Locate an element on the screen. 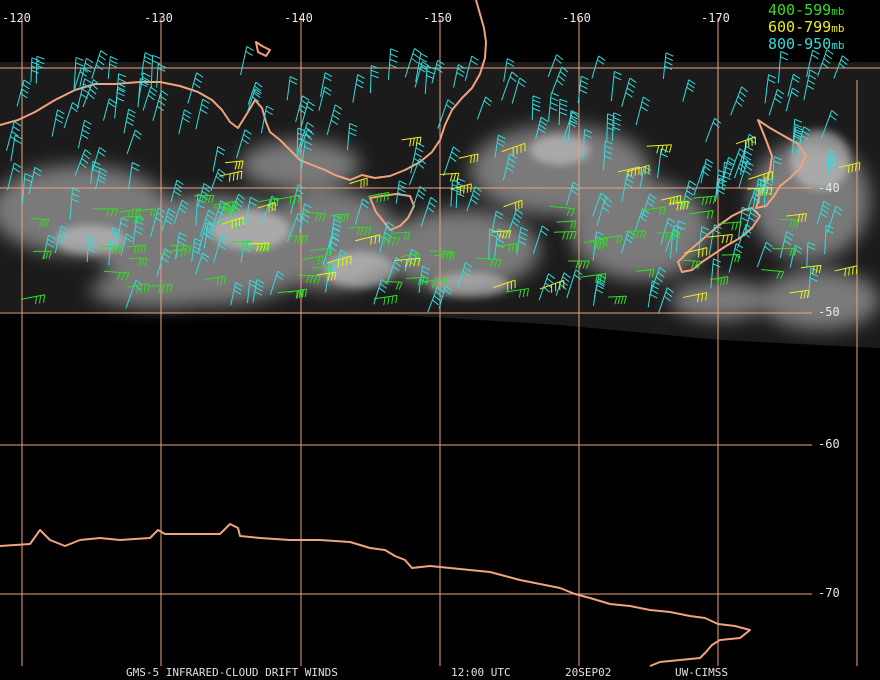  legend-range: 800-950 is located at coordinates (800, 44).